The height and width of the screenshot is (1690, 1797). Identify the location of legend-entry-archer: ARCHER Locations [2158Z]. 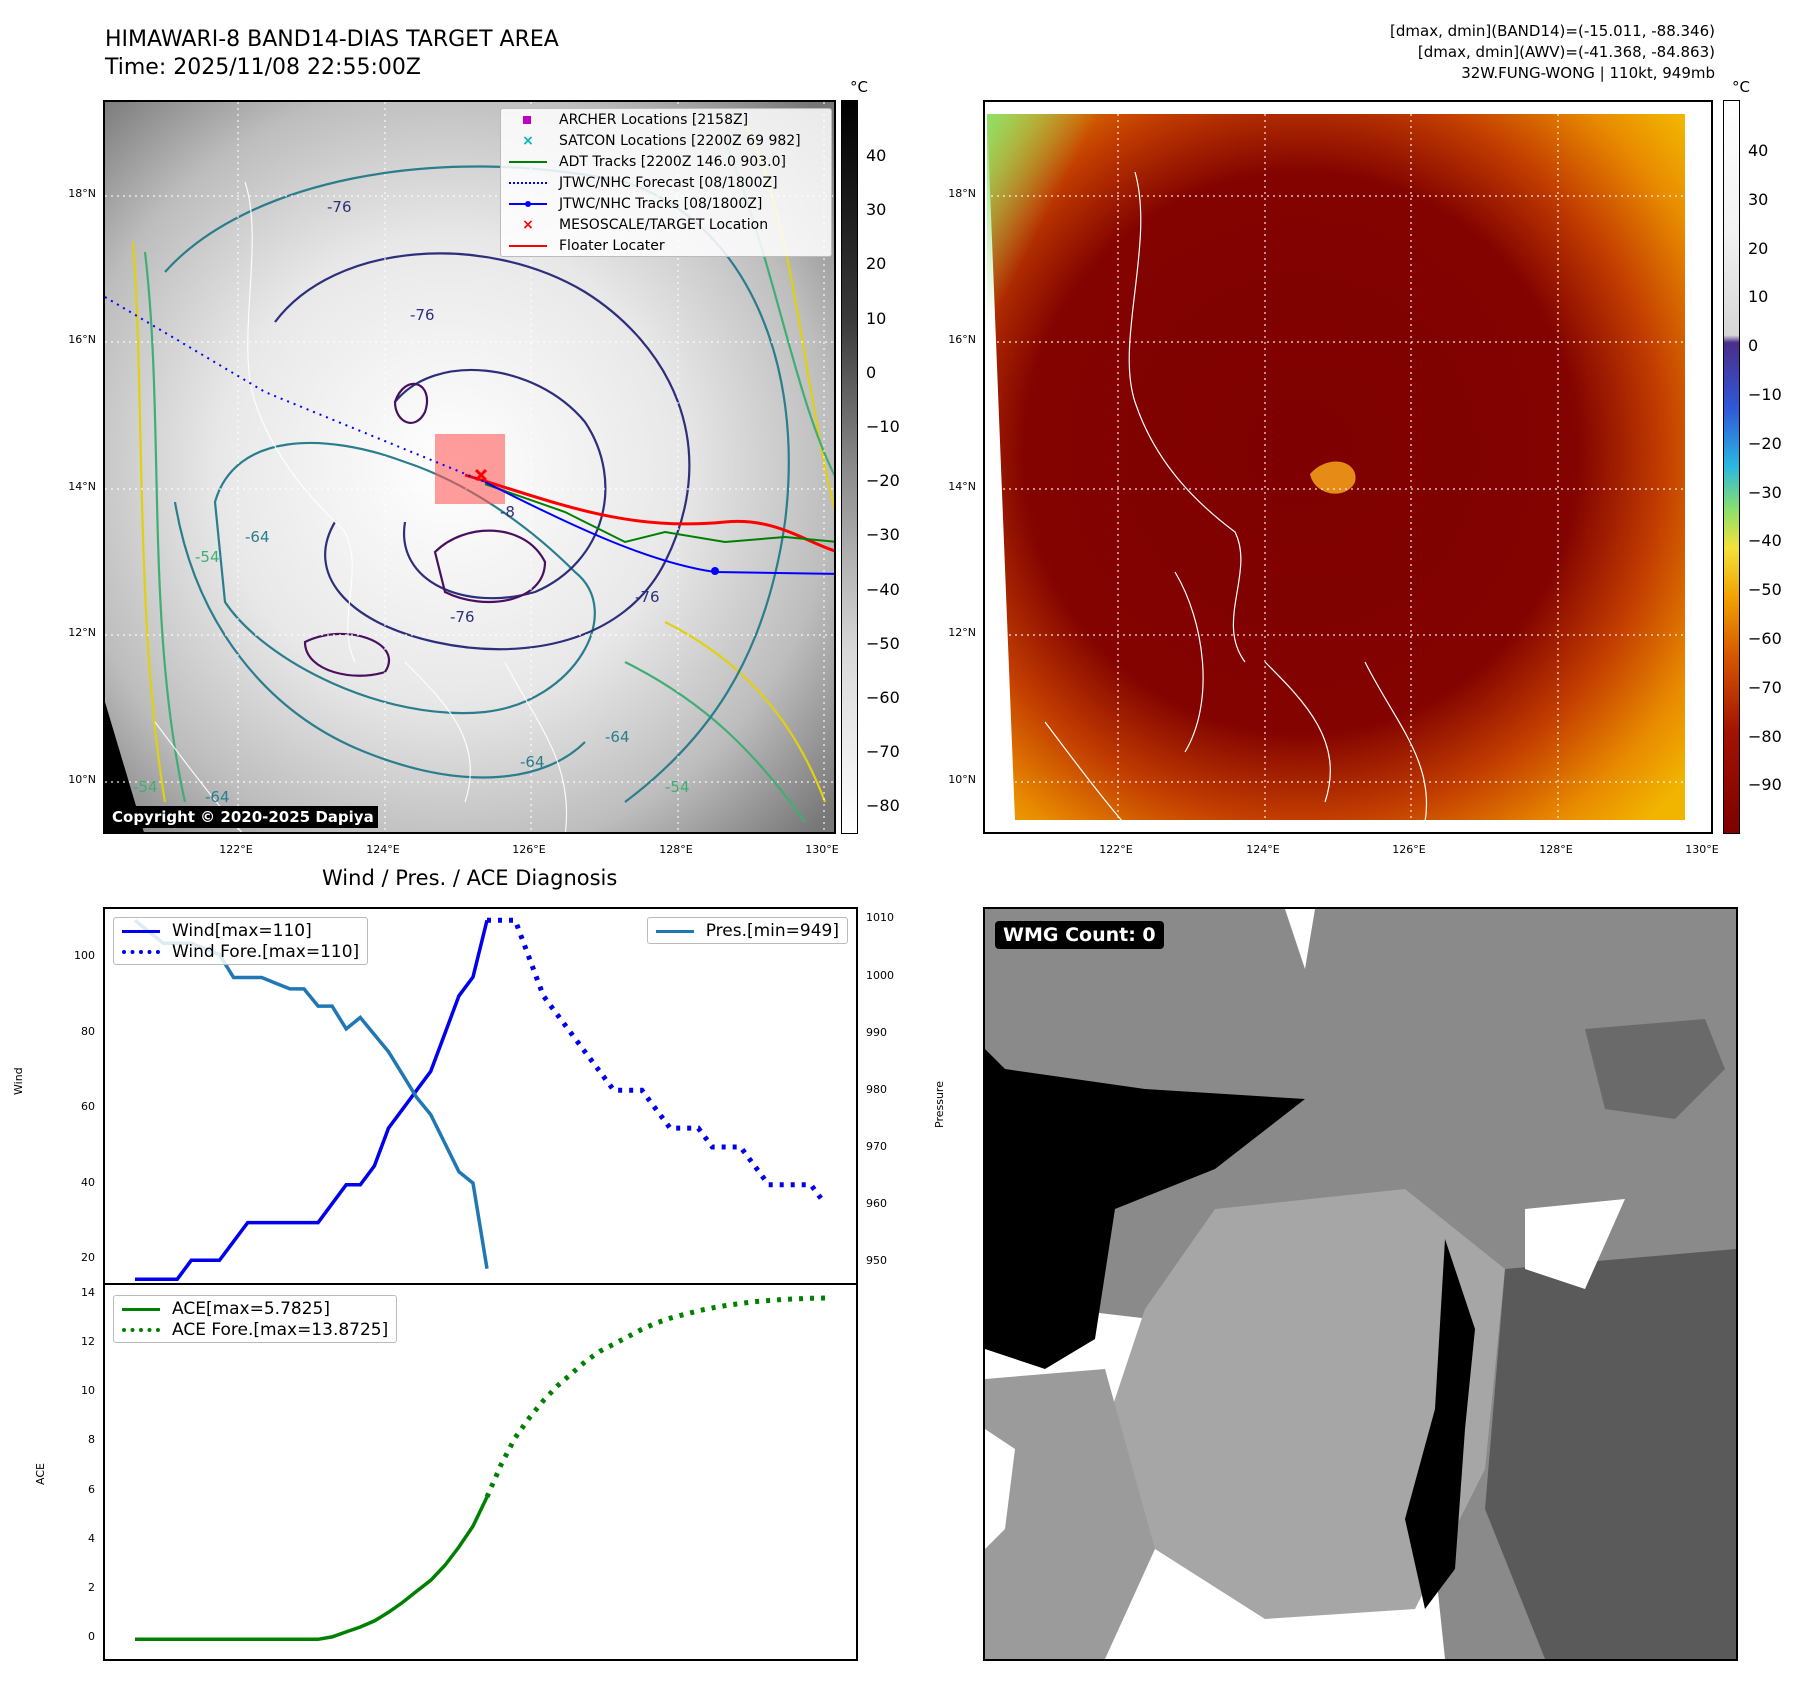
(666, 119).